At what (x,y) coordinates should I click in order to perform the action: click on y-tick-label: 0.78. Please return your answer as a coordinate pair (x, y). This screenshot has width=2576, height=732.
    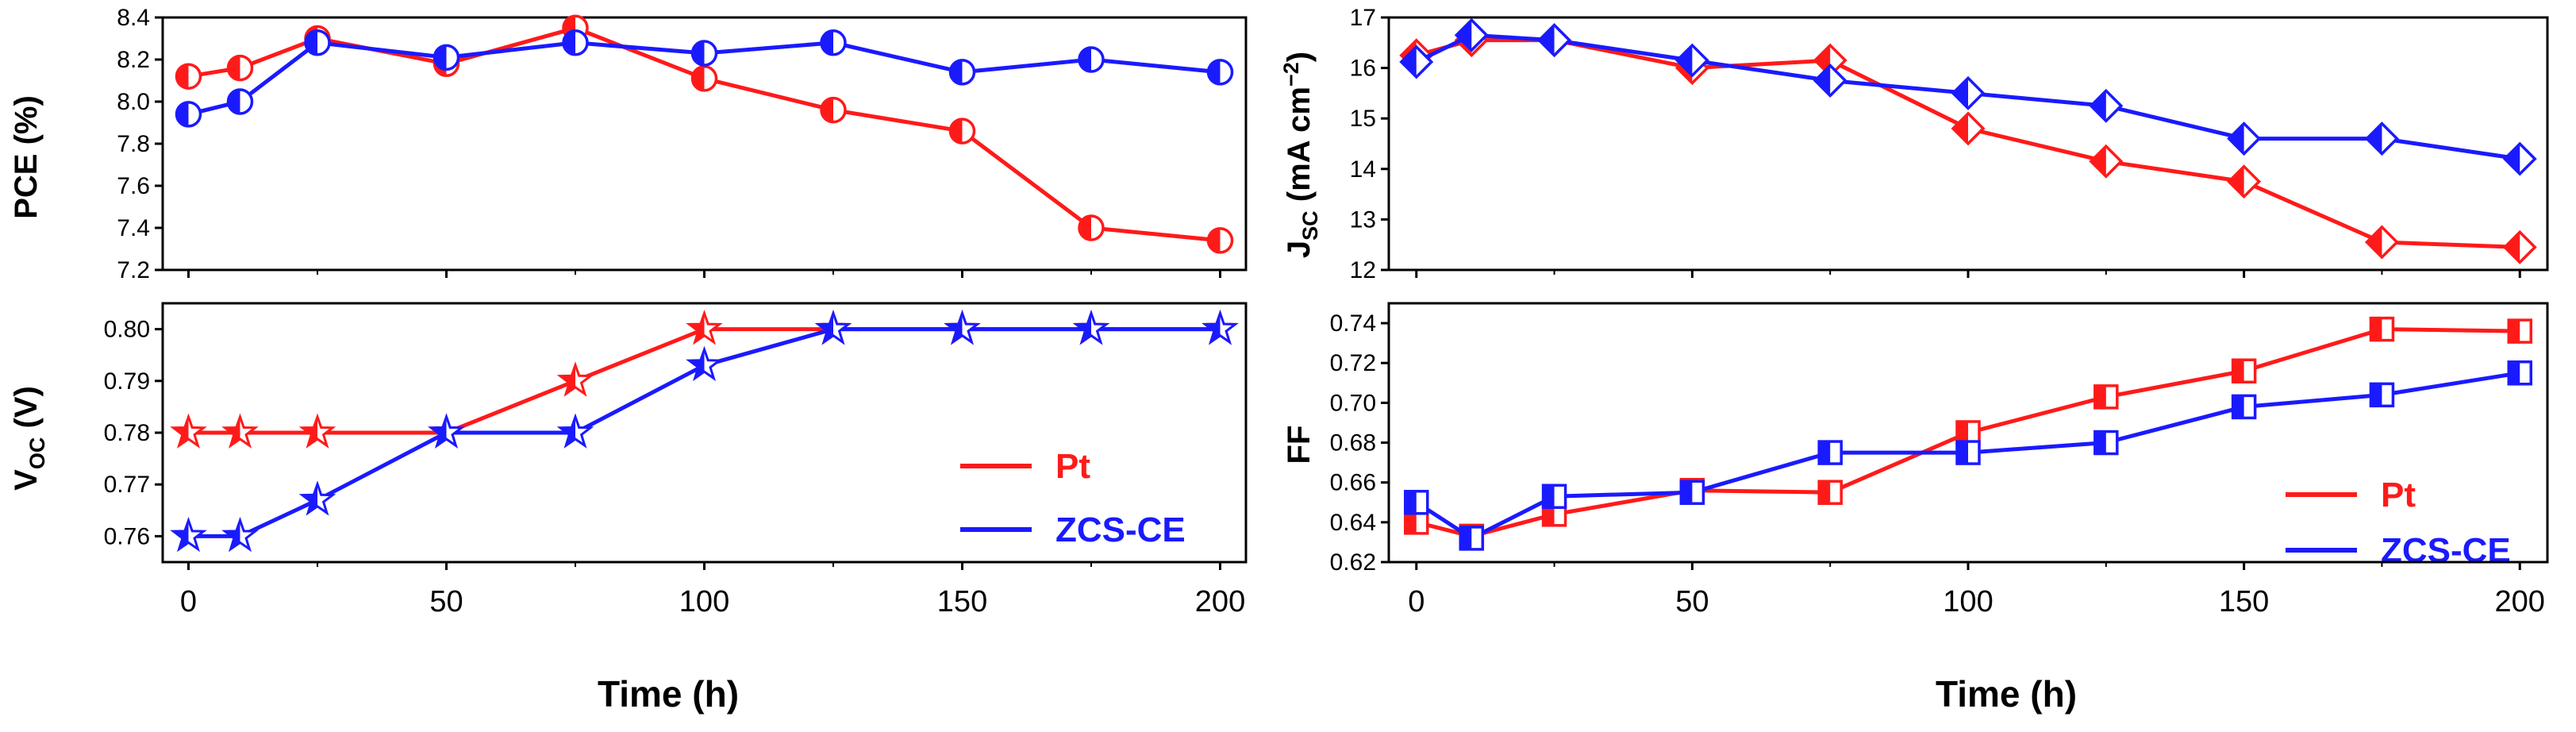
    Looking at the image, I should click on (127, 433).